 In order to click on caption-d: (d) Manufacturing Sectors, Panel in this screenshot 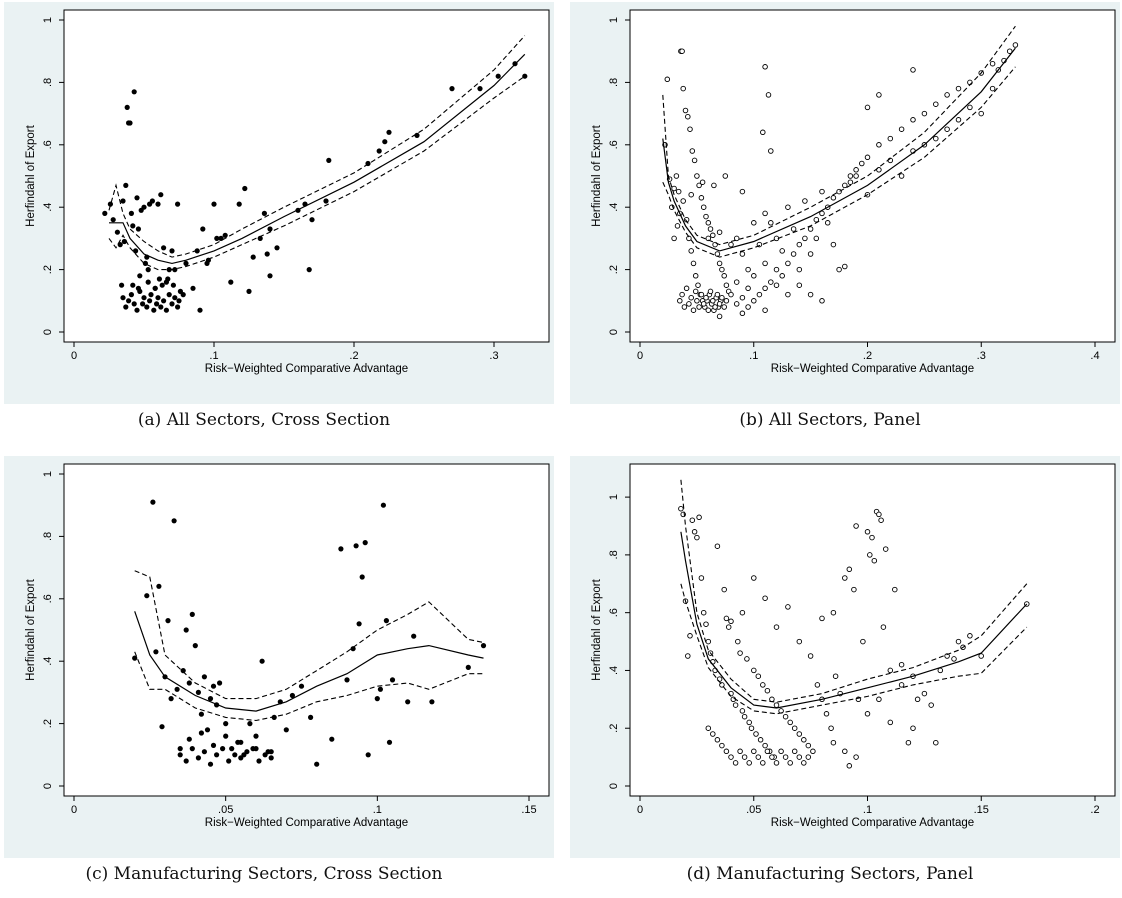, I will do `click(830, 874)`.